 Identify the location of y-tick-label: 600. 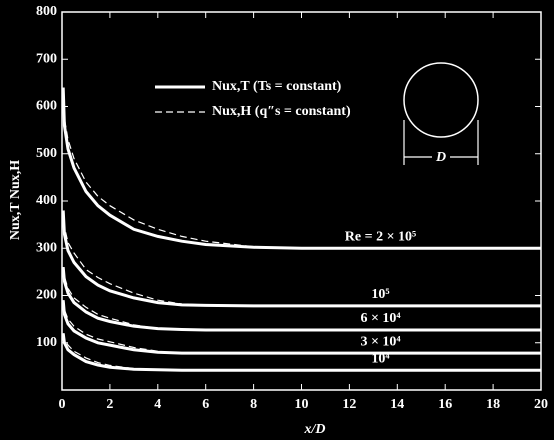
(46, 106).